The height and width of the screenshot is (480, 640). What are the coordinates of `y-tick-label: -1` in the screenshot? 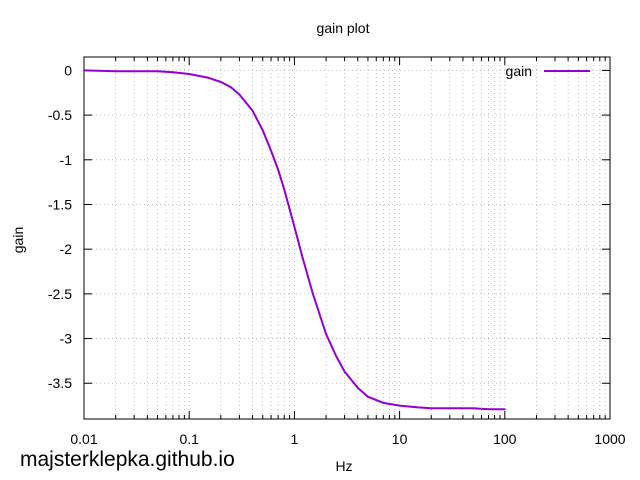 It's located at (66, 160).